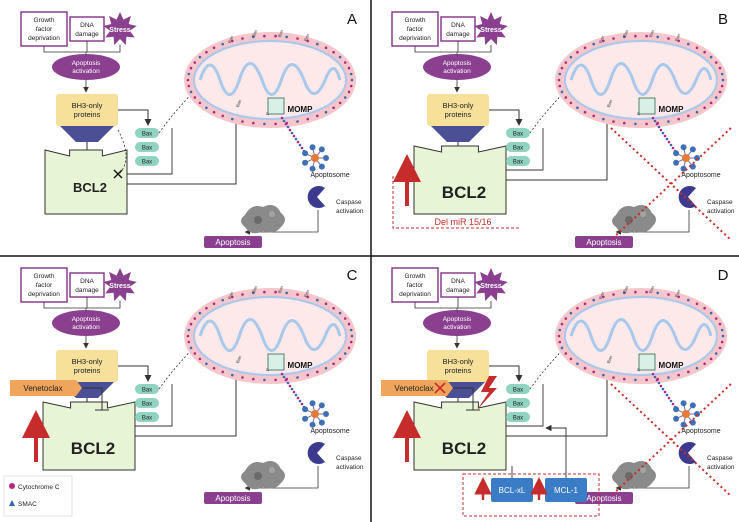 This screenshot has height=522, width=739. I want to click on venetoclax-inhibits, so click(95, 399).